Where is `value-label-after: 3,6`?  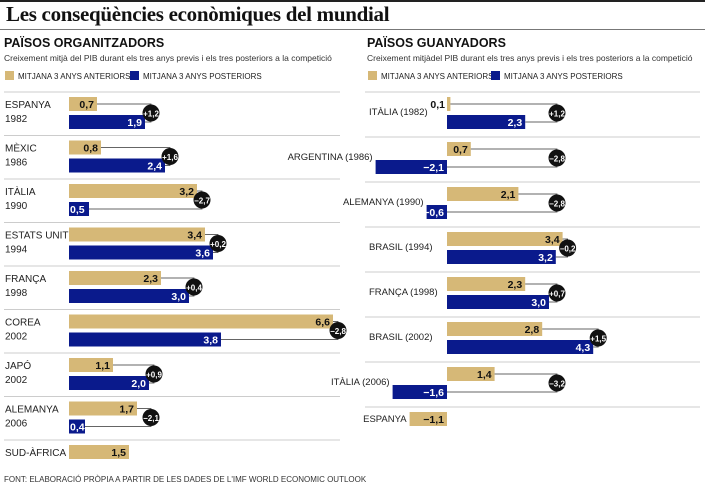 value-label-after: 3,6 is located at coordinates (202, 254).